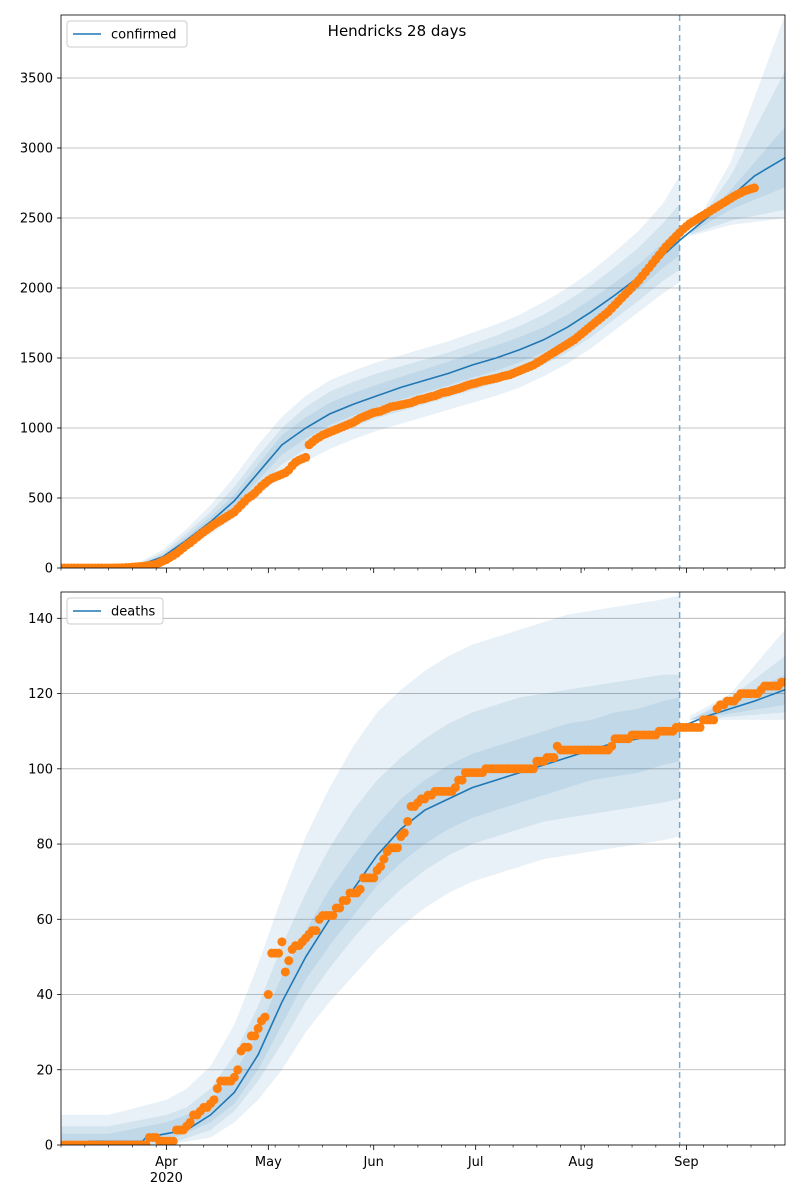 This screenshot has height=1200, width=800. I want to click on panel-1-ytick-label: 1000, so click(36, 429).